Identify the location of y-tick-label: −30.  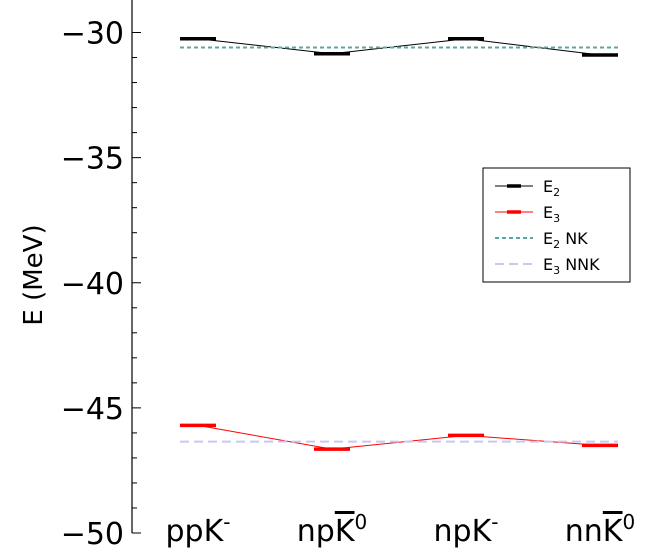
(92, 34).